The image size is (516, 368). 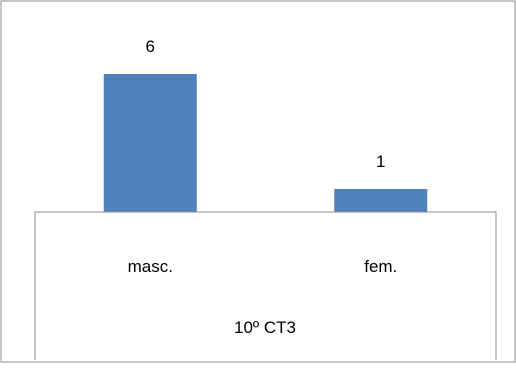 I want to click on data-label-0: 6, so click(x=150, y=46).